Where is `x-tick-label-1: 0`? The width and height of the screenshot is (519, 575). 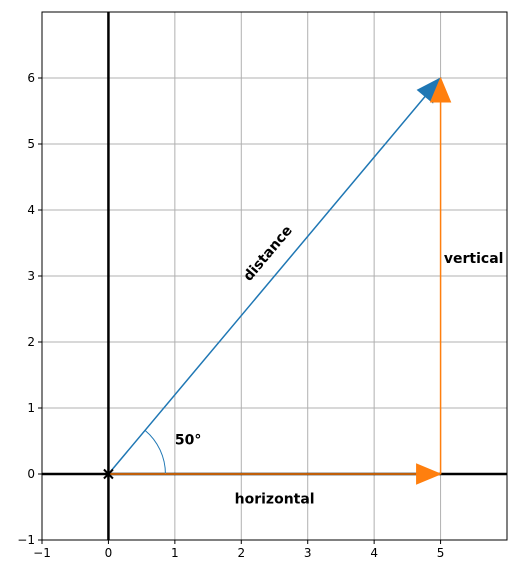 x-tick-label-1: 0 is located at coordinates (109, 553).